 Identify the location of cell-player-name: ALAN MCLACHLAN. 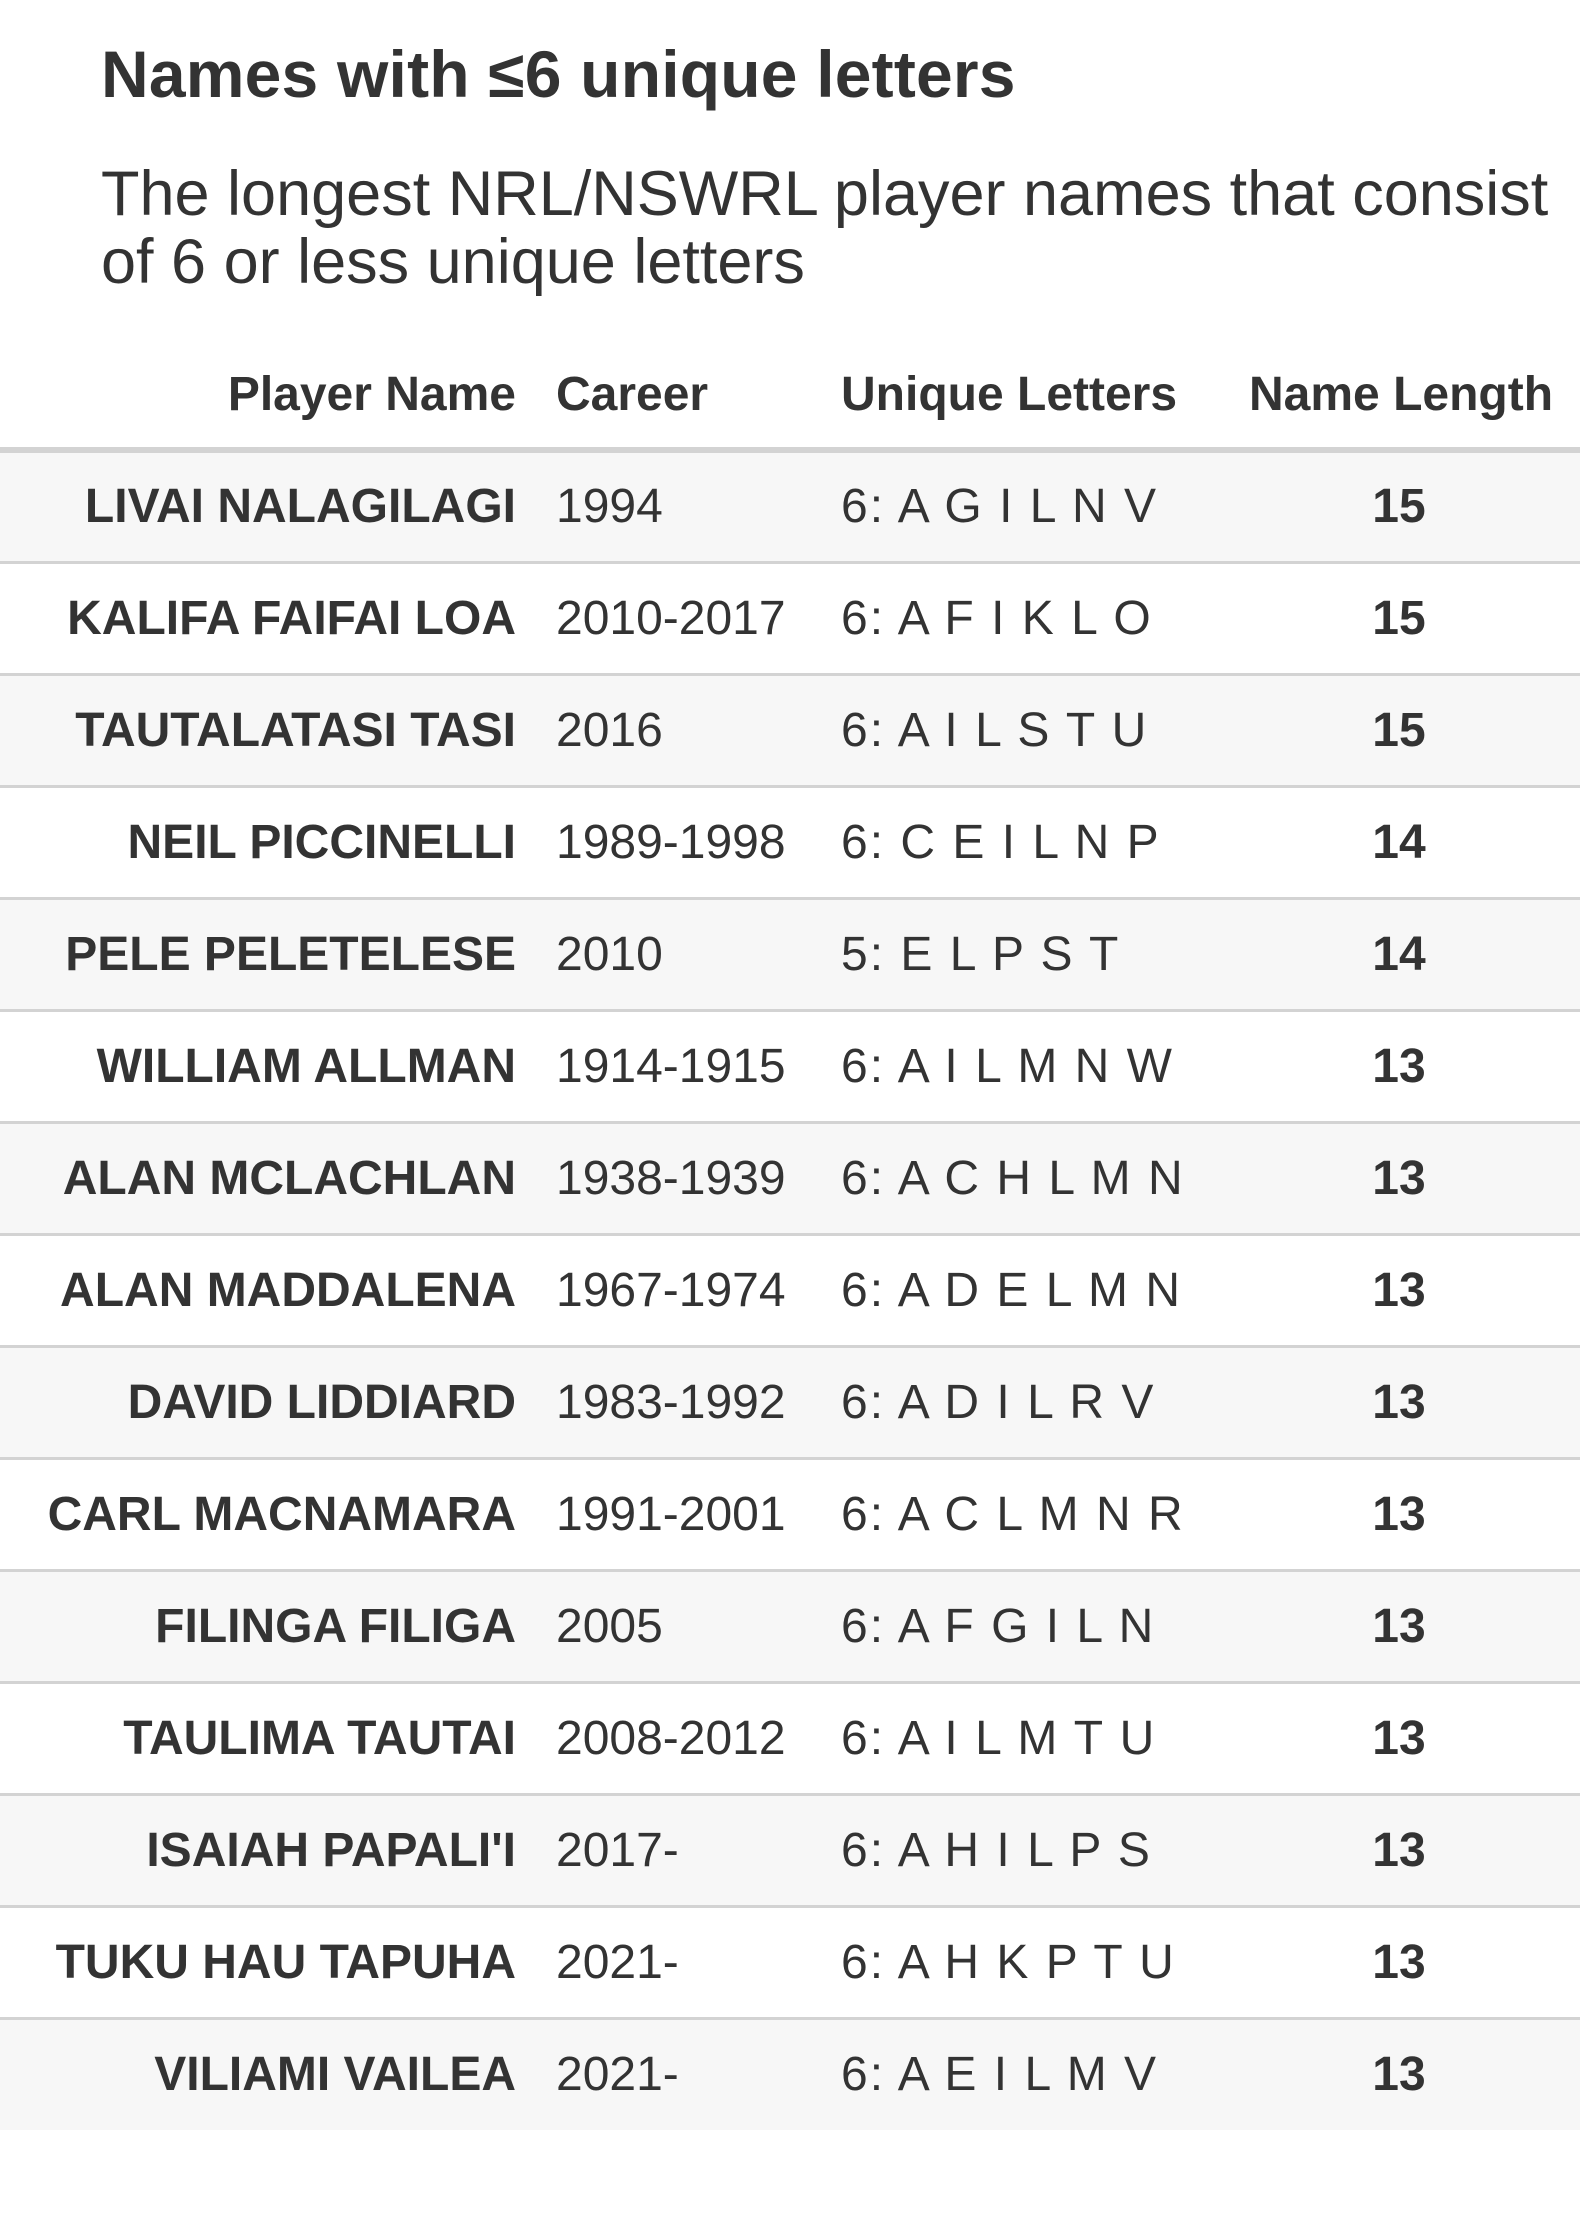
(270, 1179).